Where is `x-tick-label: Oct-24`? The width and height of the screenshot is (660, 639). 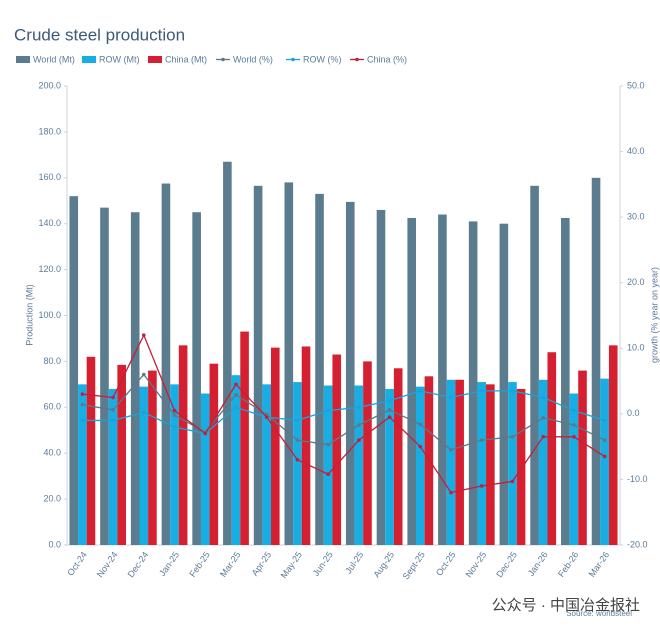
x-tick-label: Oct-24 is located at coordinates (77, 564).